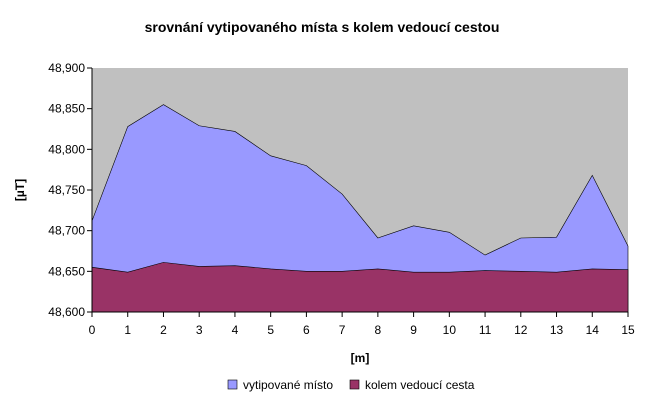  I want to click on x-tick-label: 2, so click(163, 330).